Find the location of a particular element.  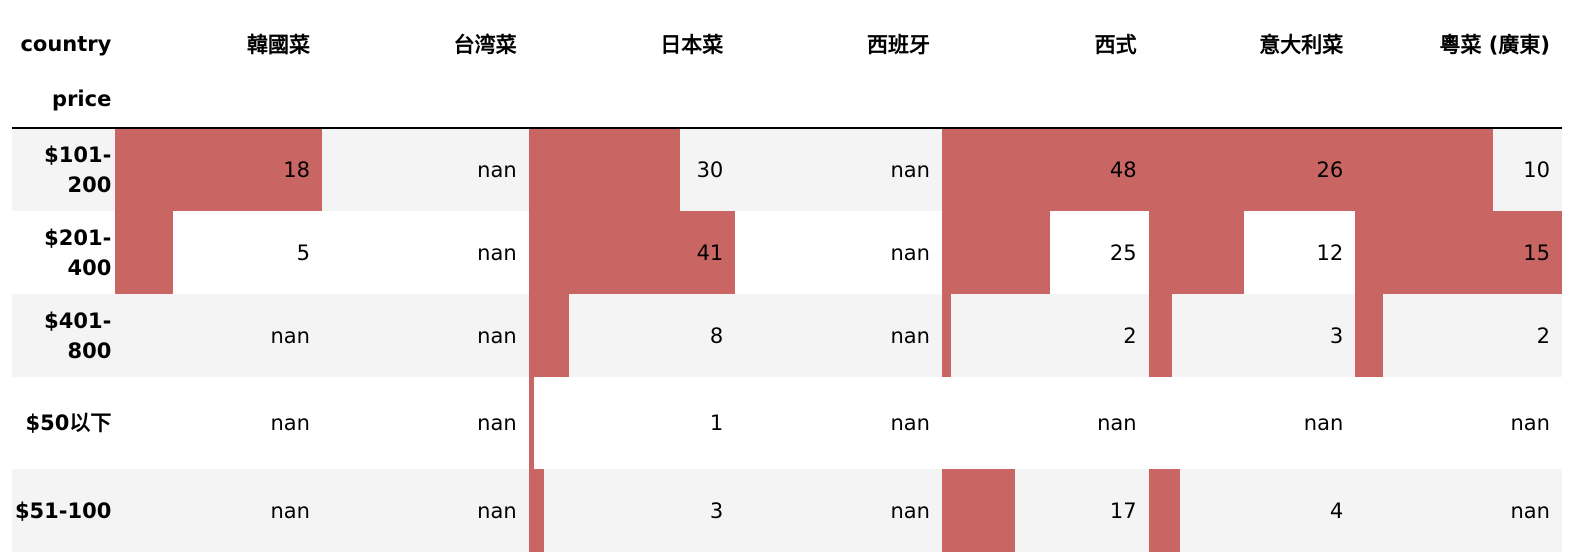

data-cell: 30 is located at coordinates (632, 169).